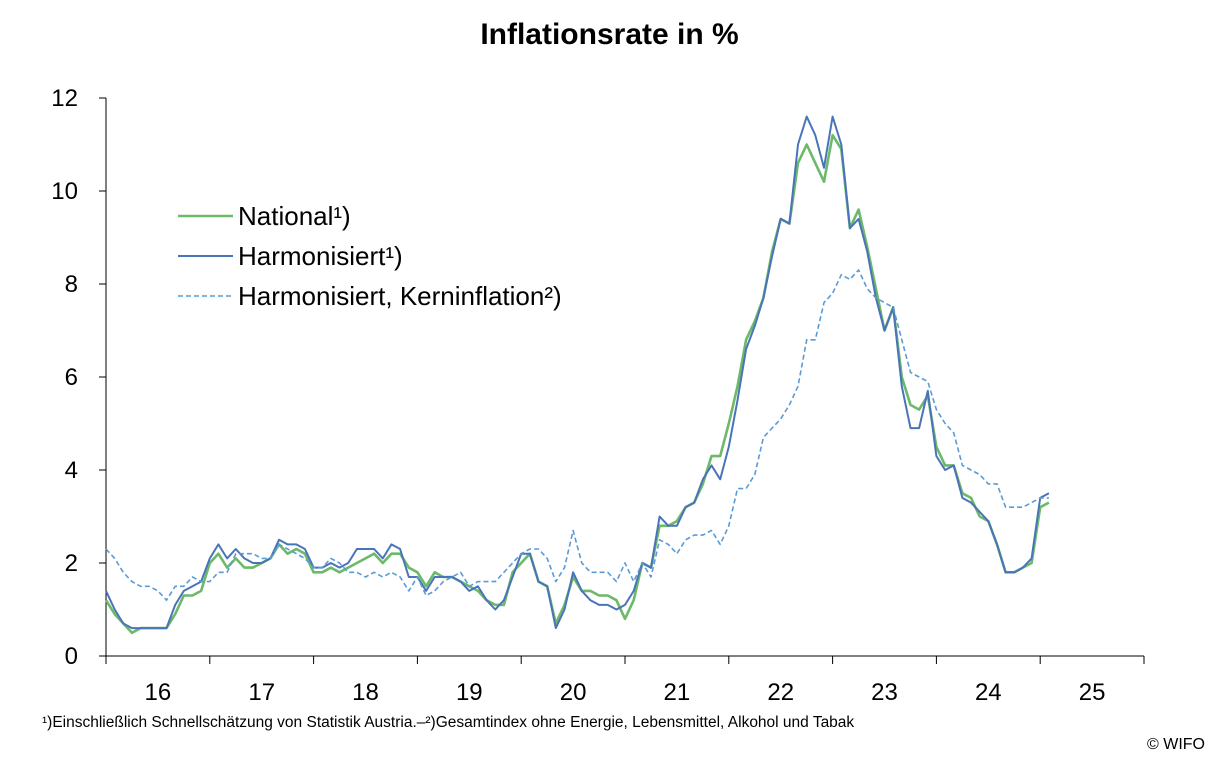 This screenshot has height=775, width=1219. I want to click on x-tick-label: 25, so click(1092, 692).